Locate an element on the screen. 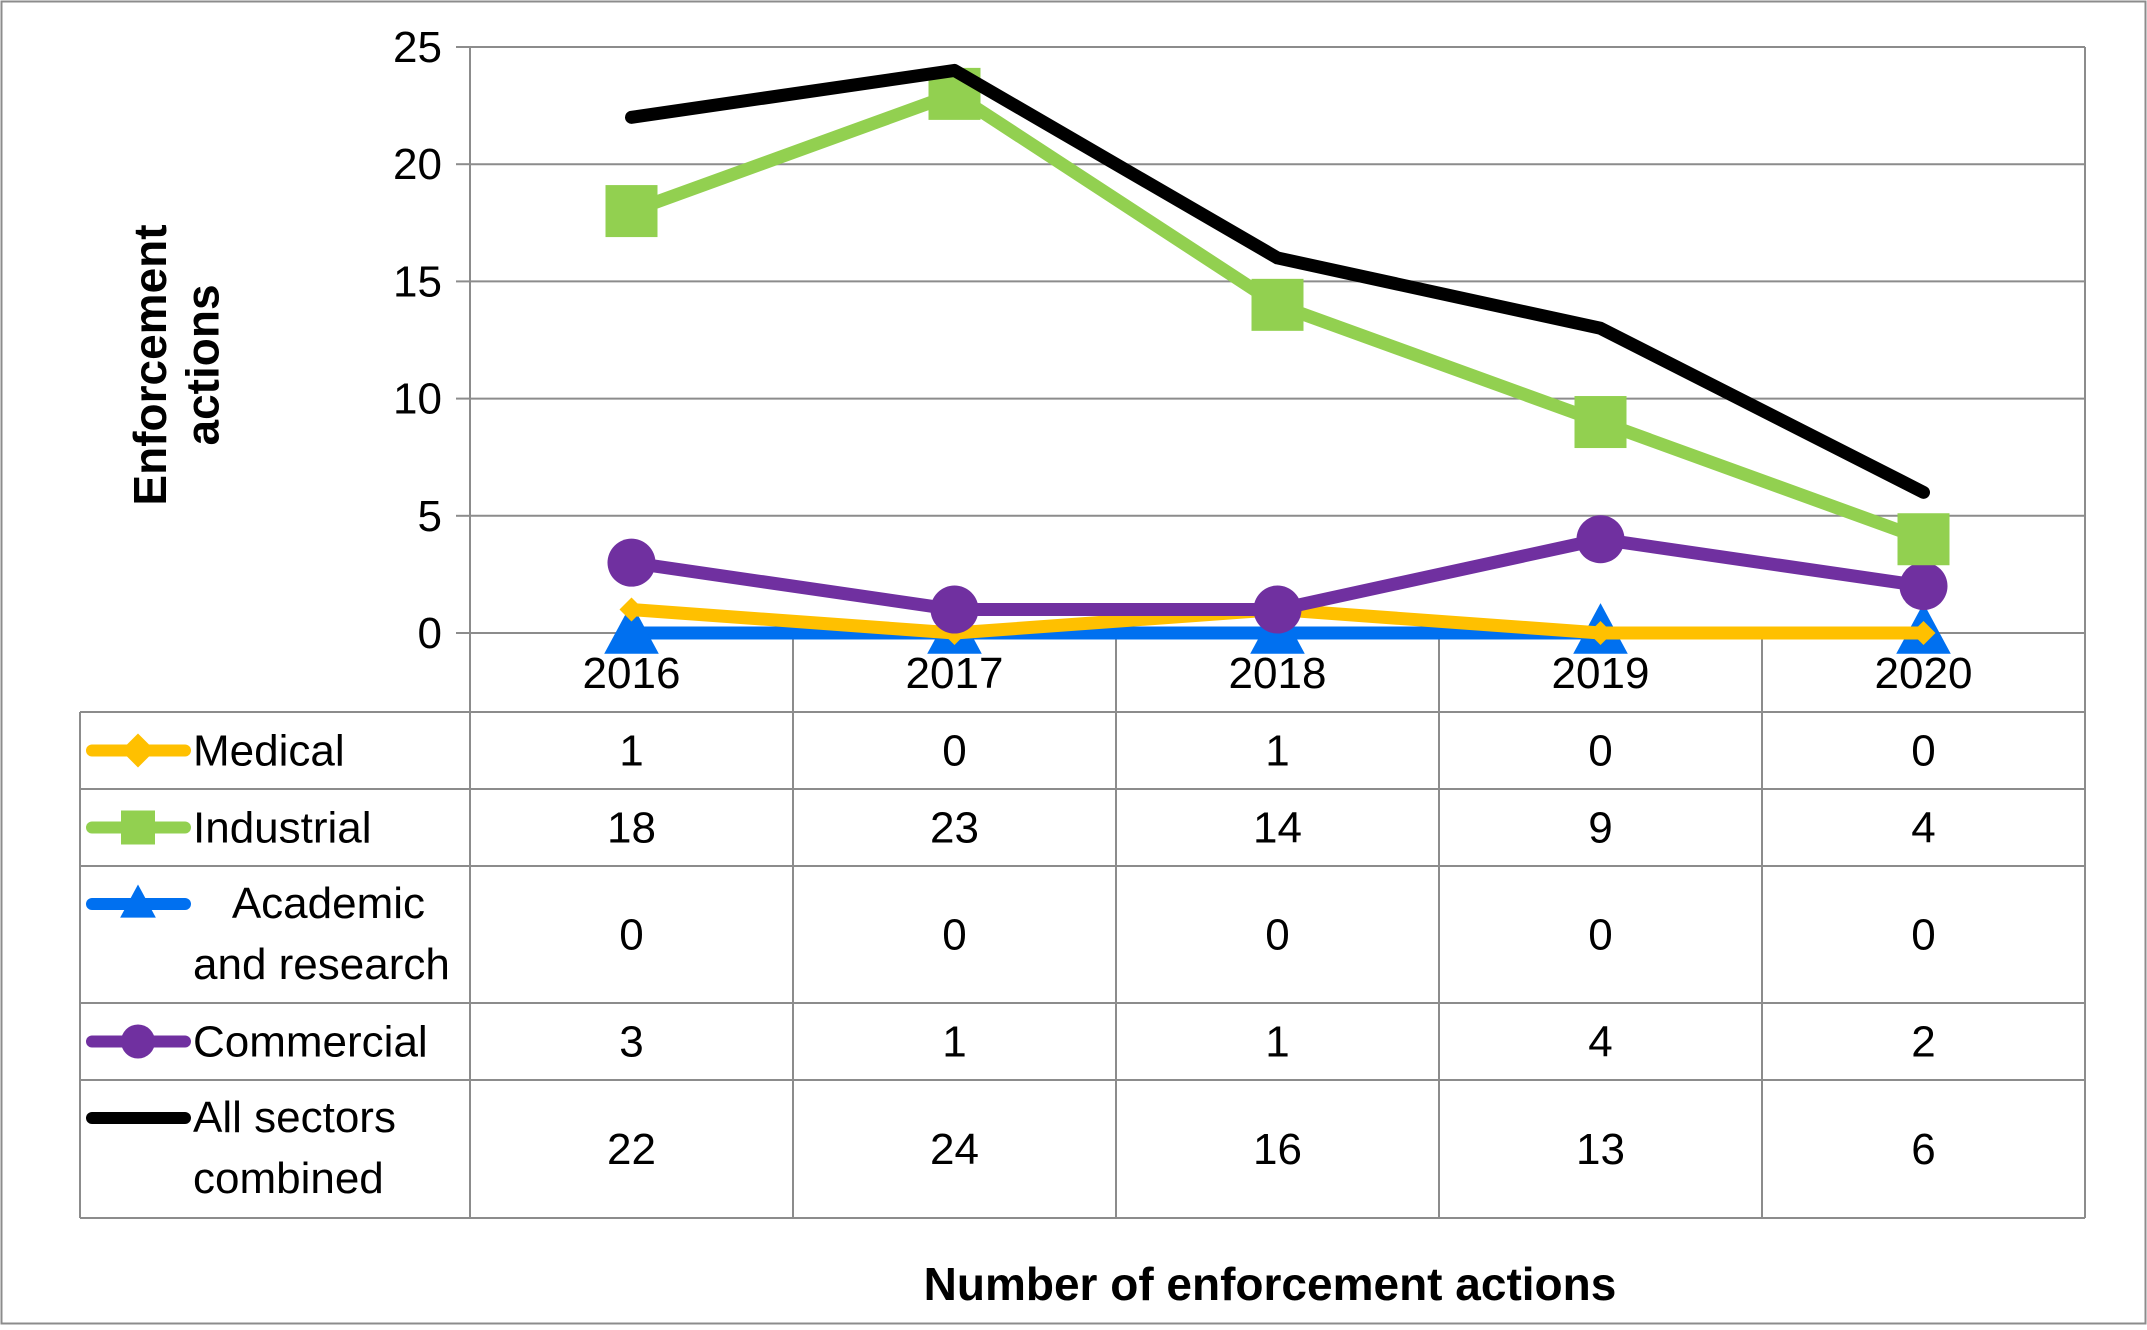 The height and width of the screenshot is (1330, 2147). table-cell-value: 9 is located at coordinates (1600, 828).